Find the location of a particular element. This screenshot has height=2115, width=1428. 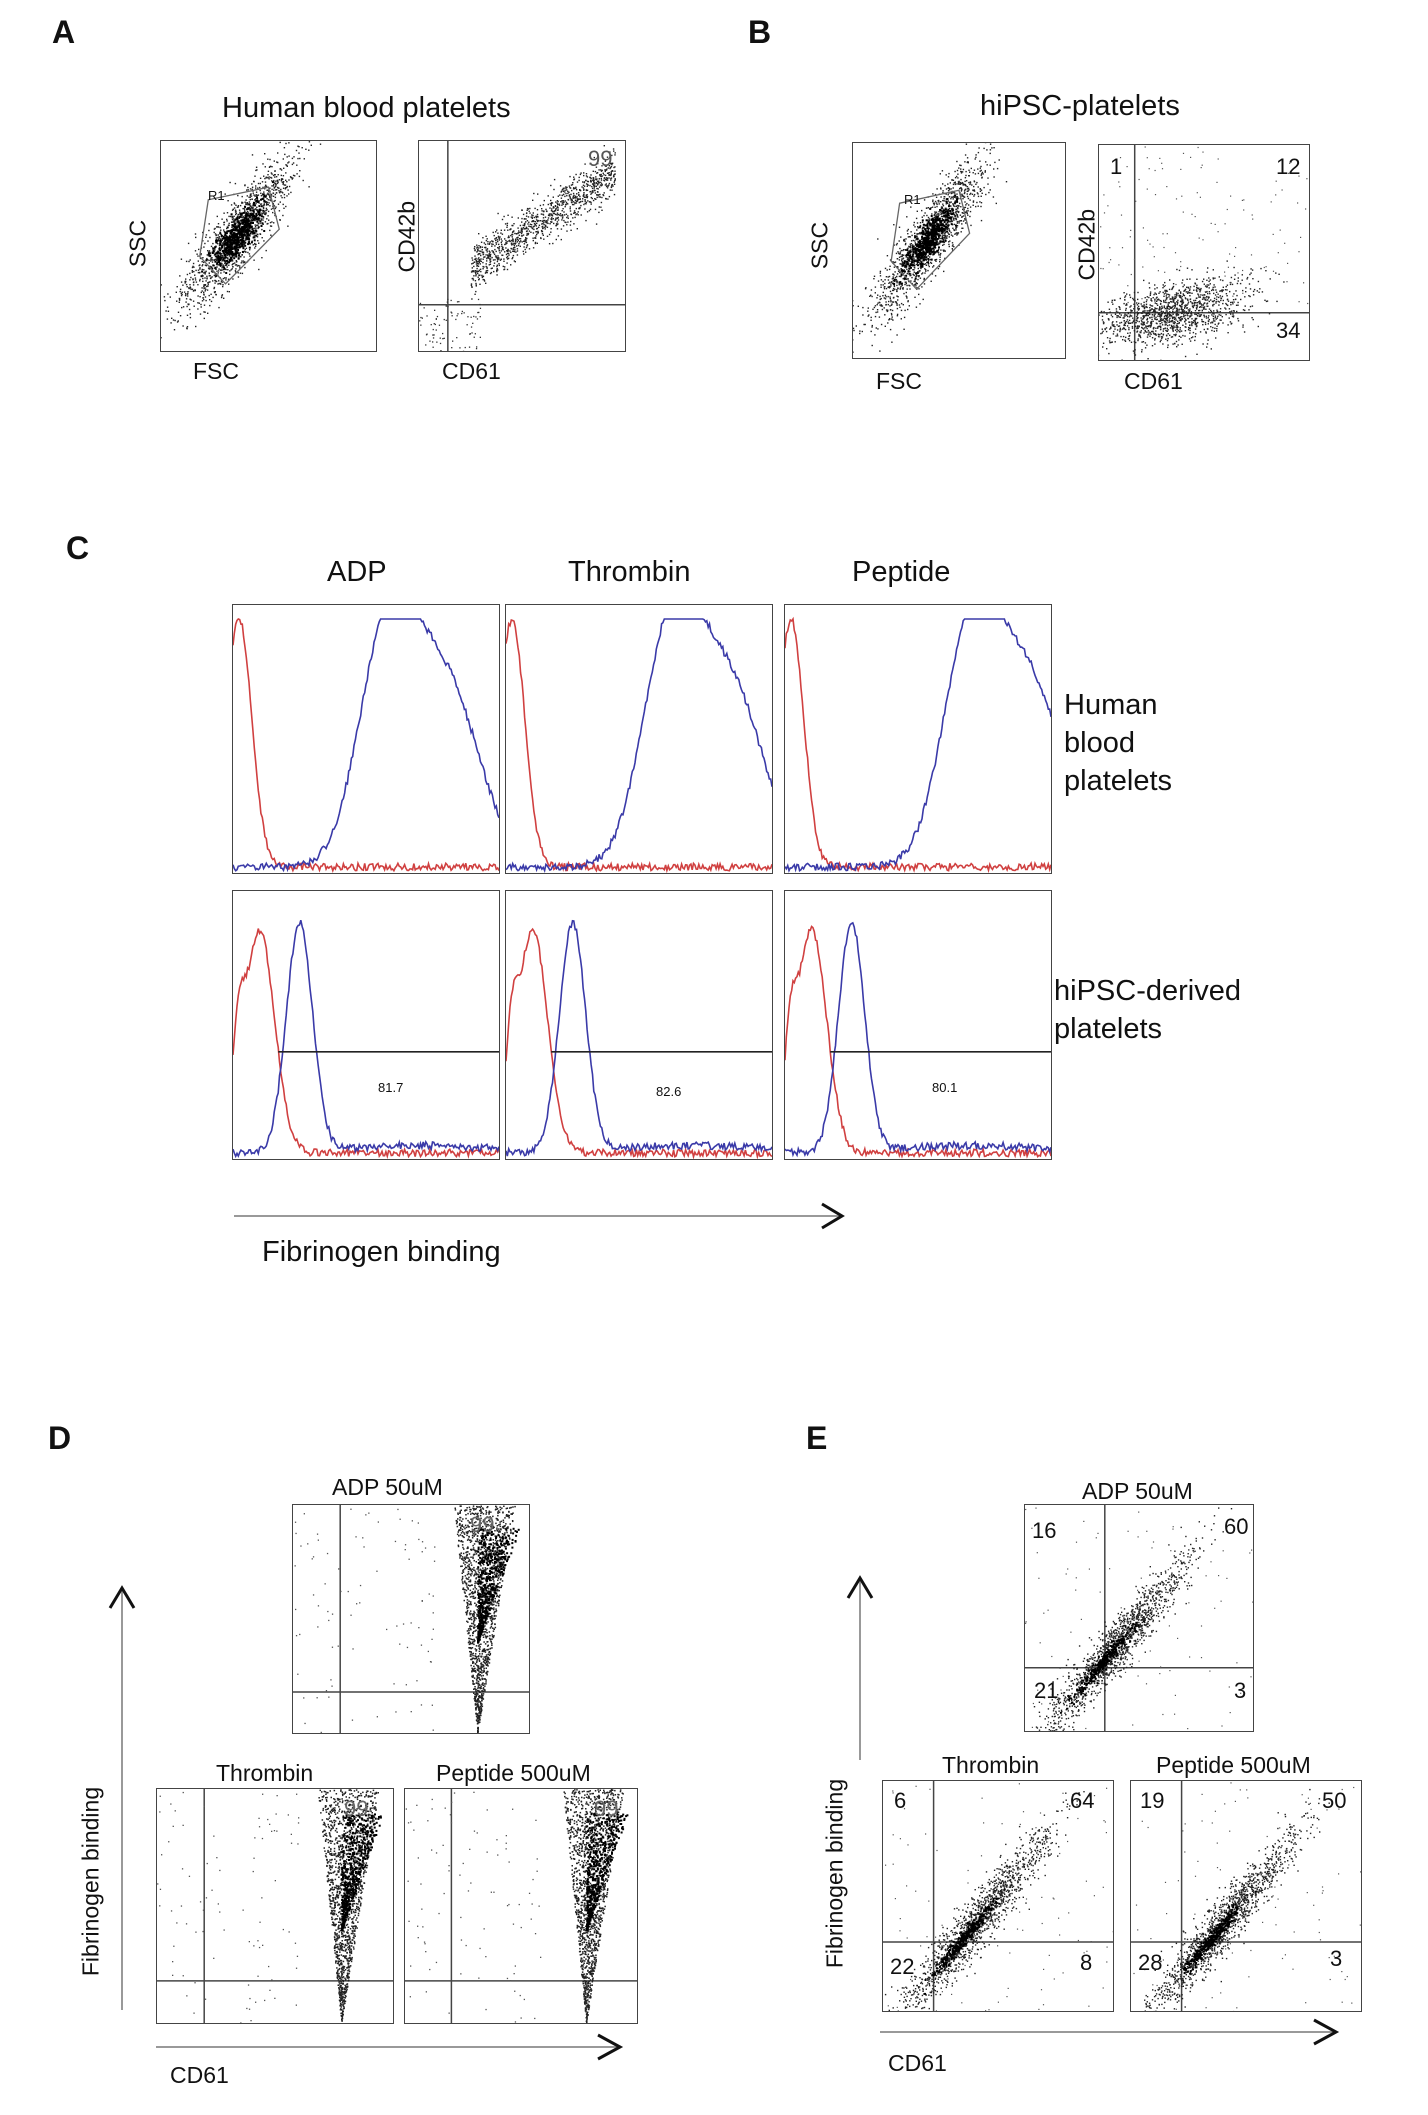

panel-e-x-label: CD61 is located at coordinates (917, 2063).